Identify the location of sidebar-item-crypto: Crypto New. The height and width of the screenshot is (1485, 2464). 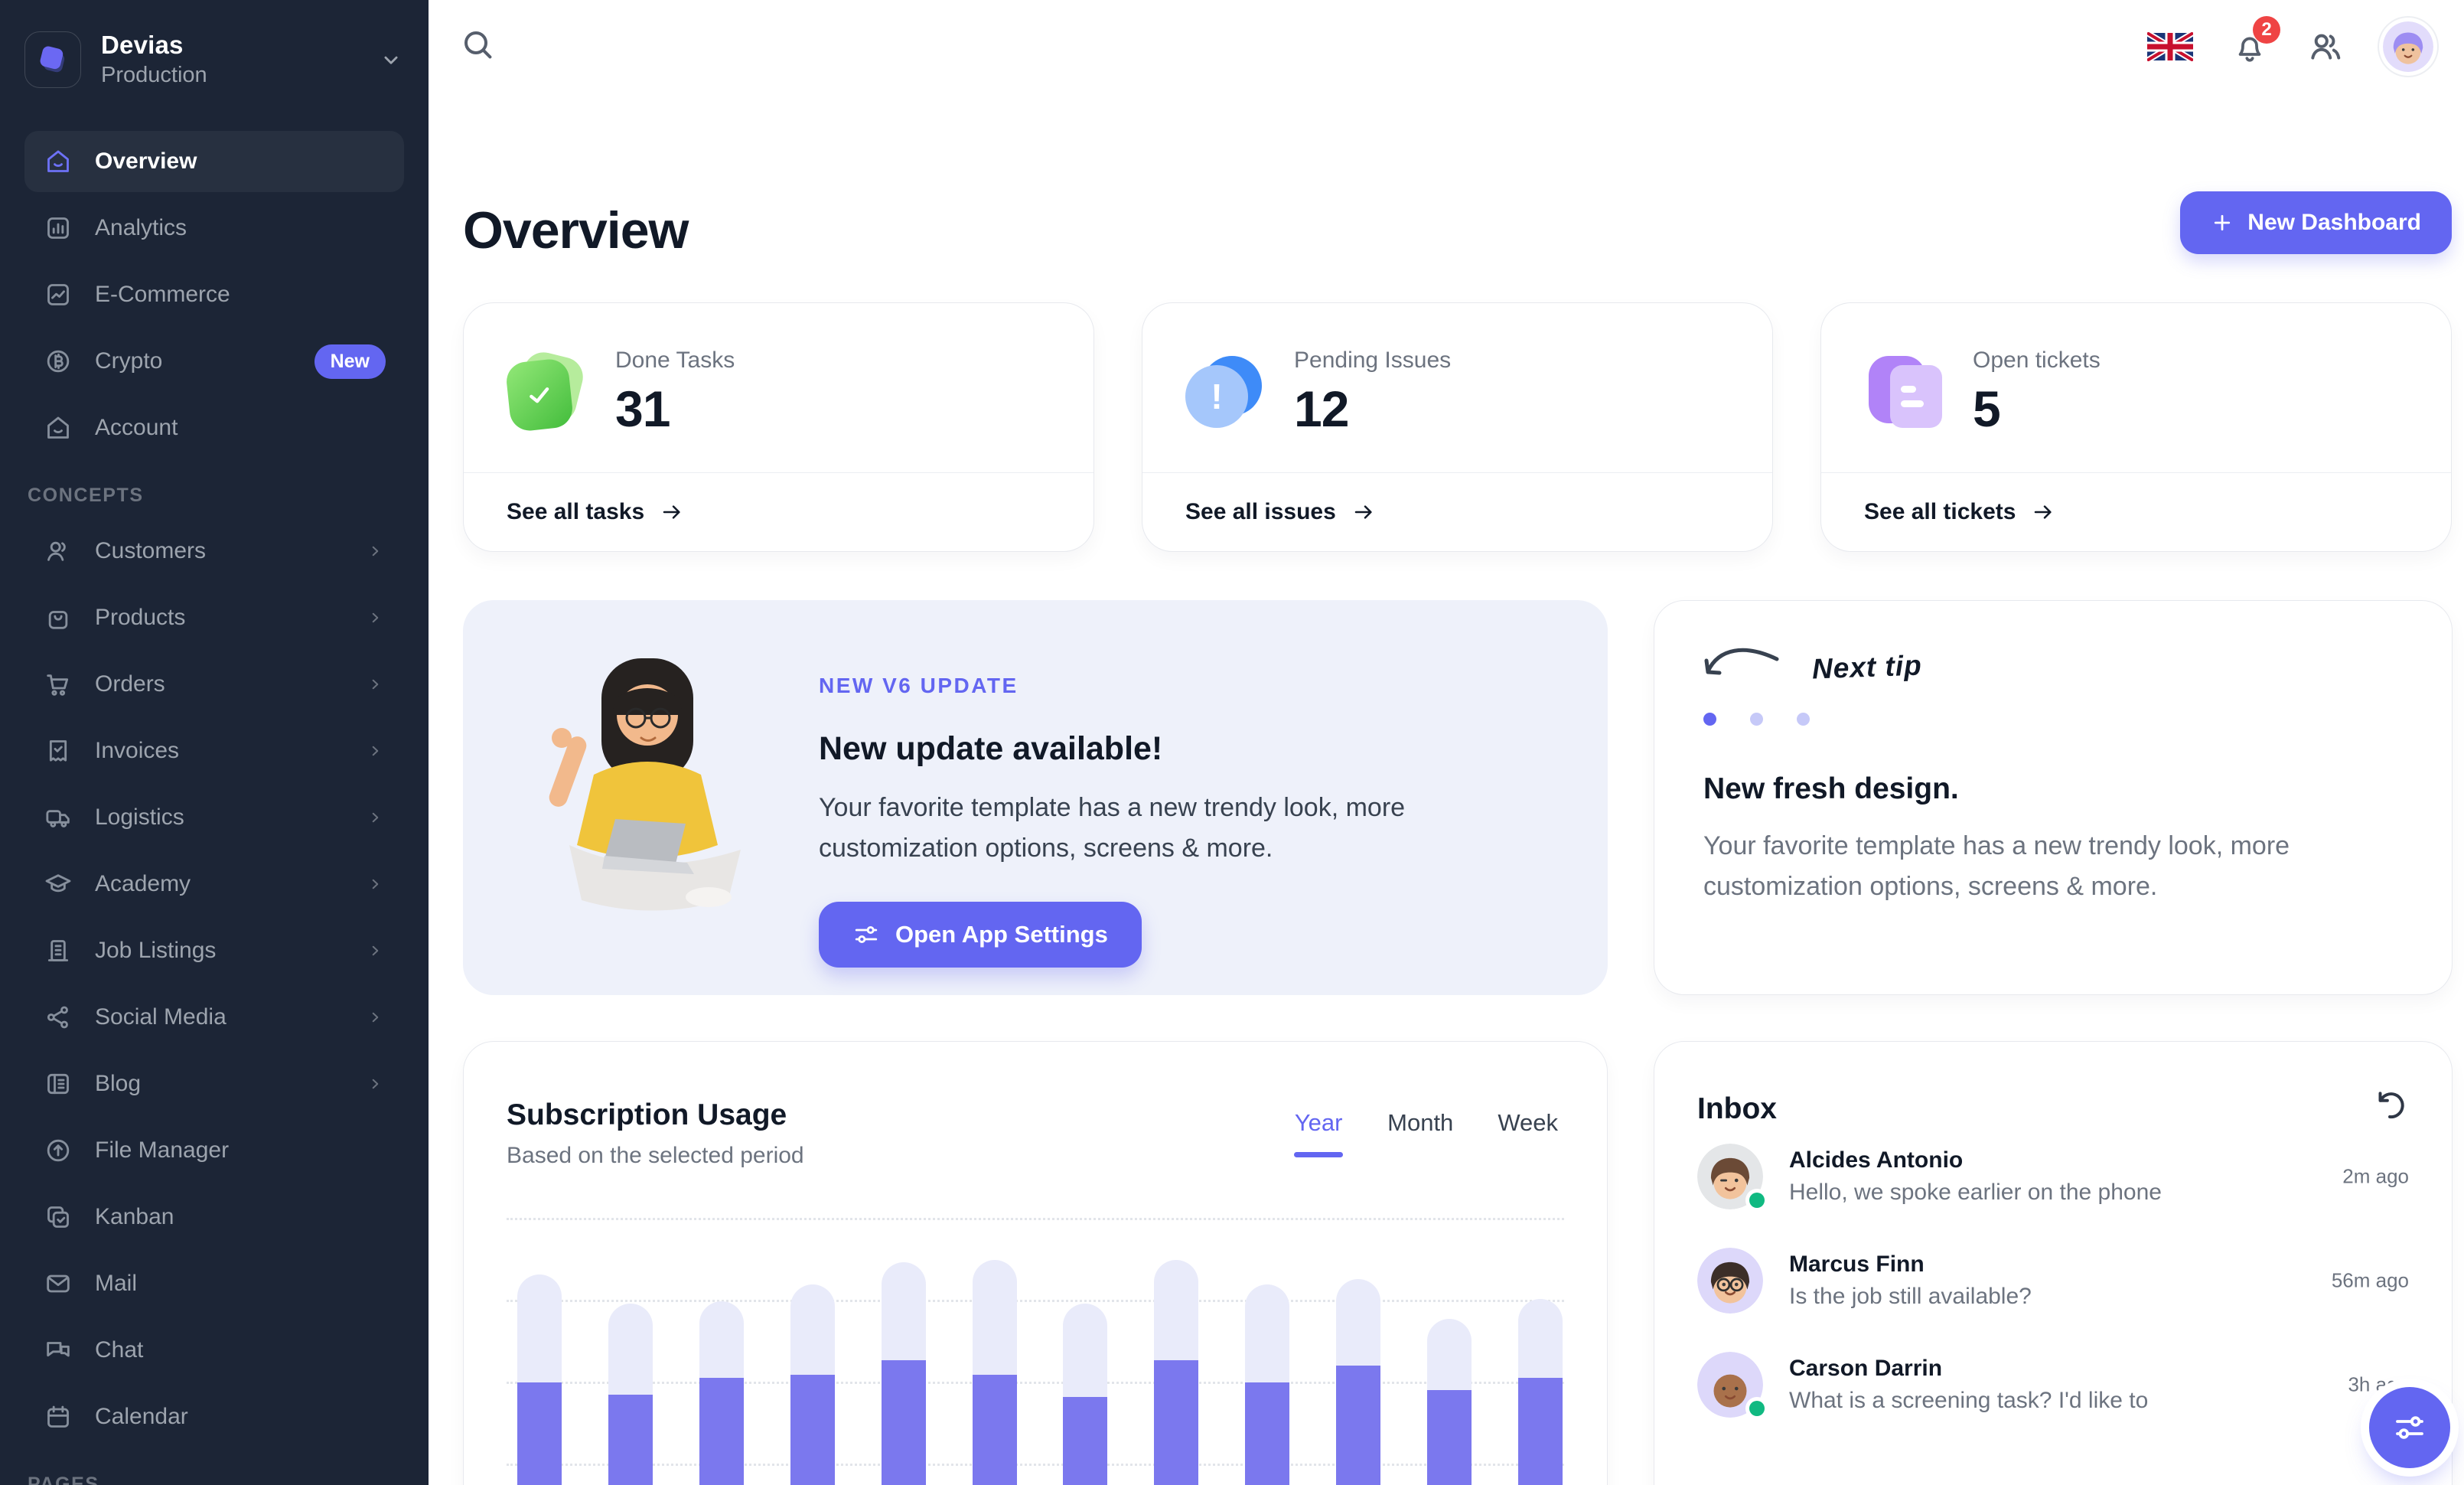
(214, 361).